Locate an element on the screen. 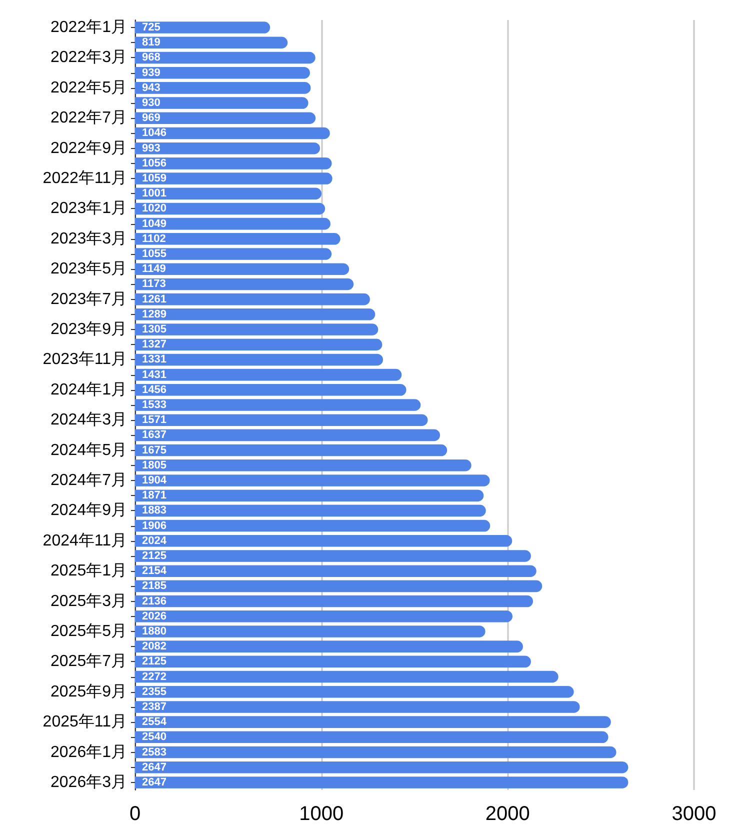  data-label: 939 is located at coordinates (151, 72).